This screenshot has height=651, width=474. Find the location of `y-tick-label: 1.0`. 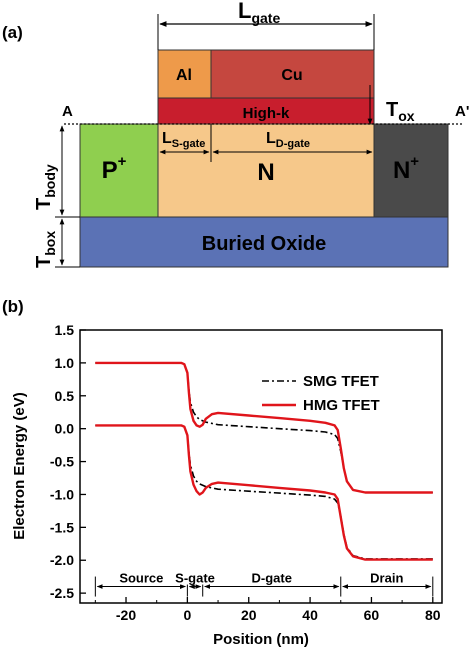

y-tick-label: 1.0 is located at coordinates (65, 363).